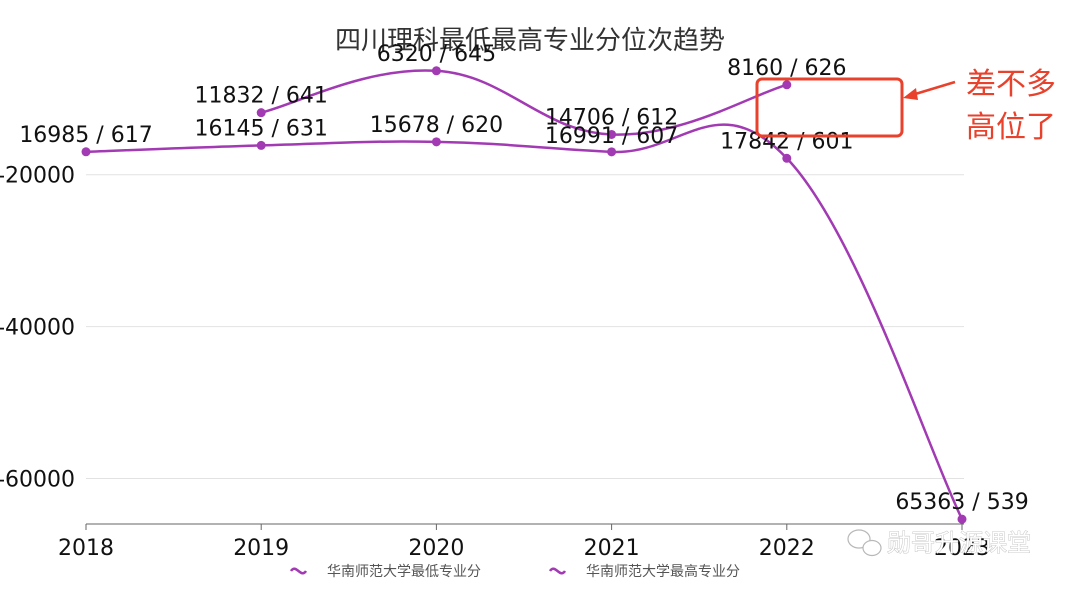 The image size is (1080, 590). I want to click on watermark-text: 勋哥升源课堂, so click(959, 543).